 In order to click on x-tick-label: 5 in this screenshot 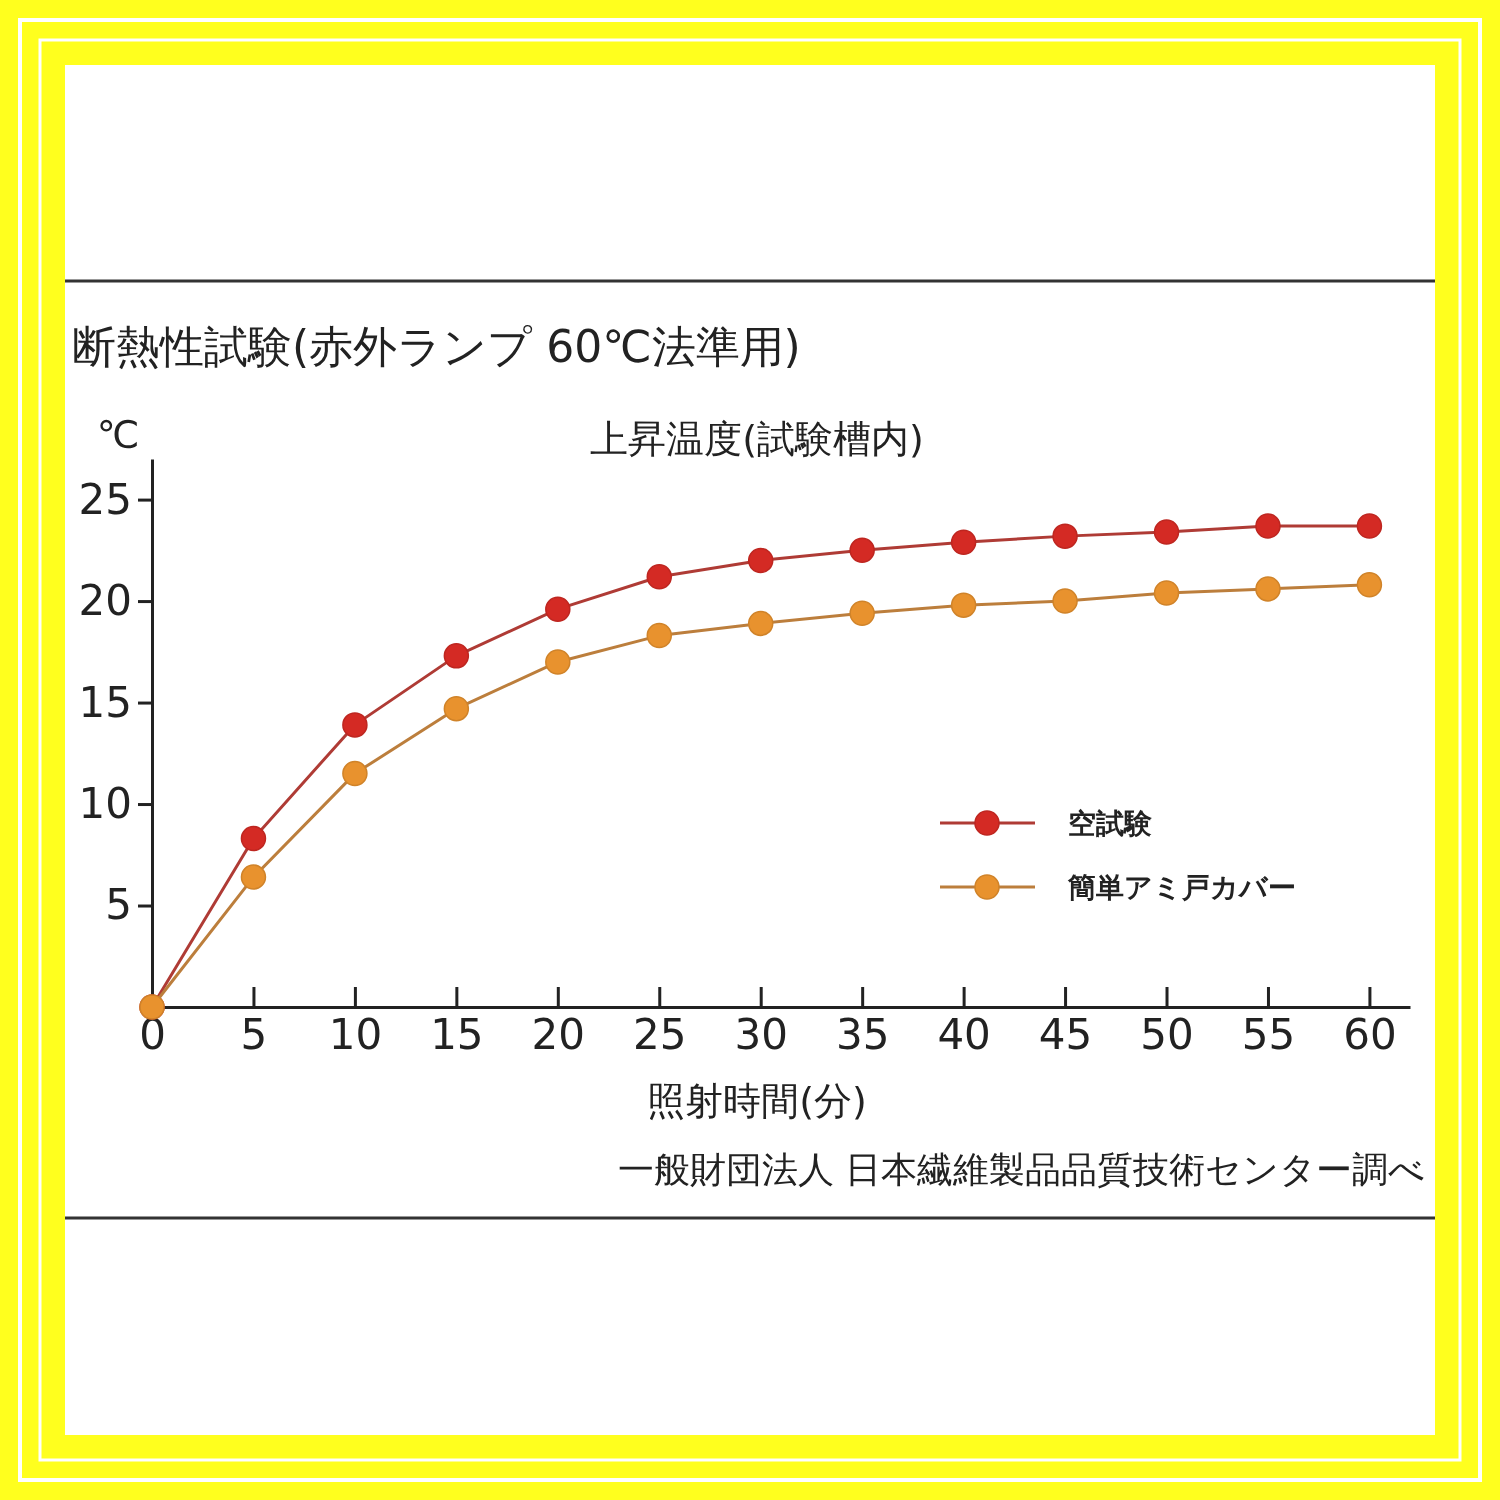, I will do `click(254, 1034)`.